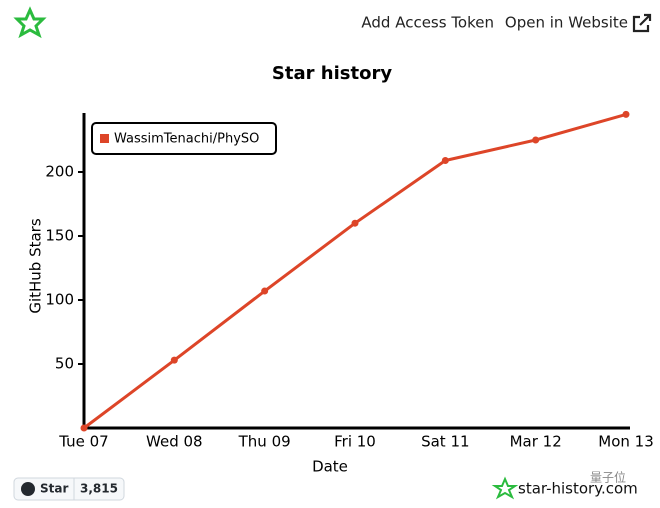 Image resolution: width=660 pixels, height=508 pixels. What do you see at coordinates (608, 477) in the screenshot?
I see `watermark: 量子位` at bounding box center [608, 477].